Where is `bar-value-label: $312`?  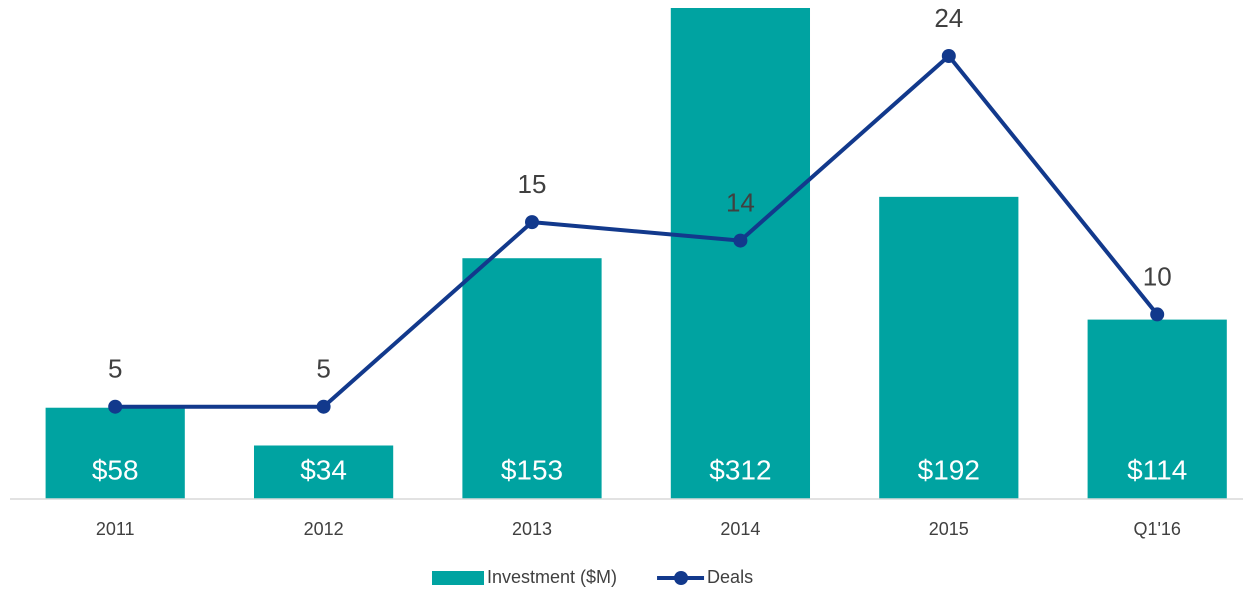
bar-value-label: $312 is located at coordinates (740, 469).